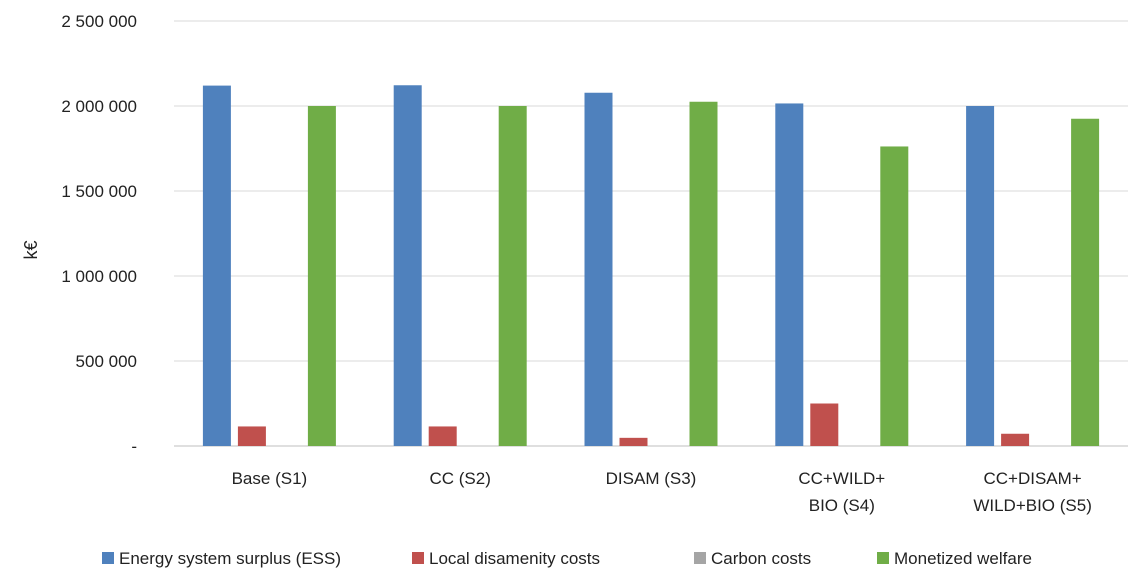 Image resolution: width=1137 pixels, height=574 pixels. I want to click on legend-label: Local disamenity costs, so click(514, 558).